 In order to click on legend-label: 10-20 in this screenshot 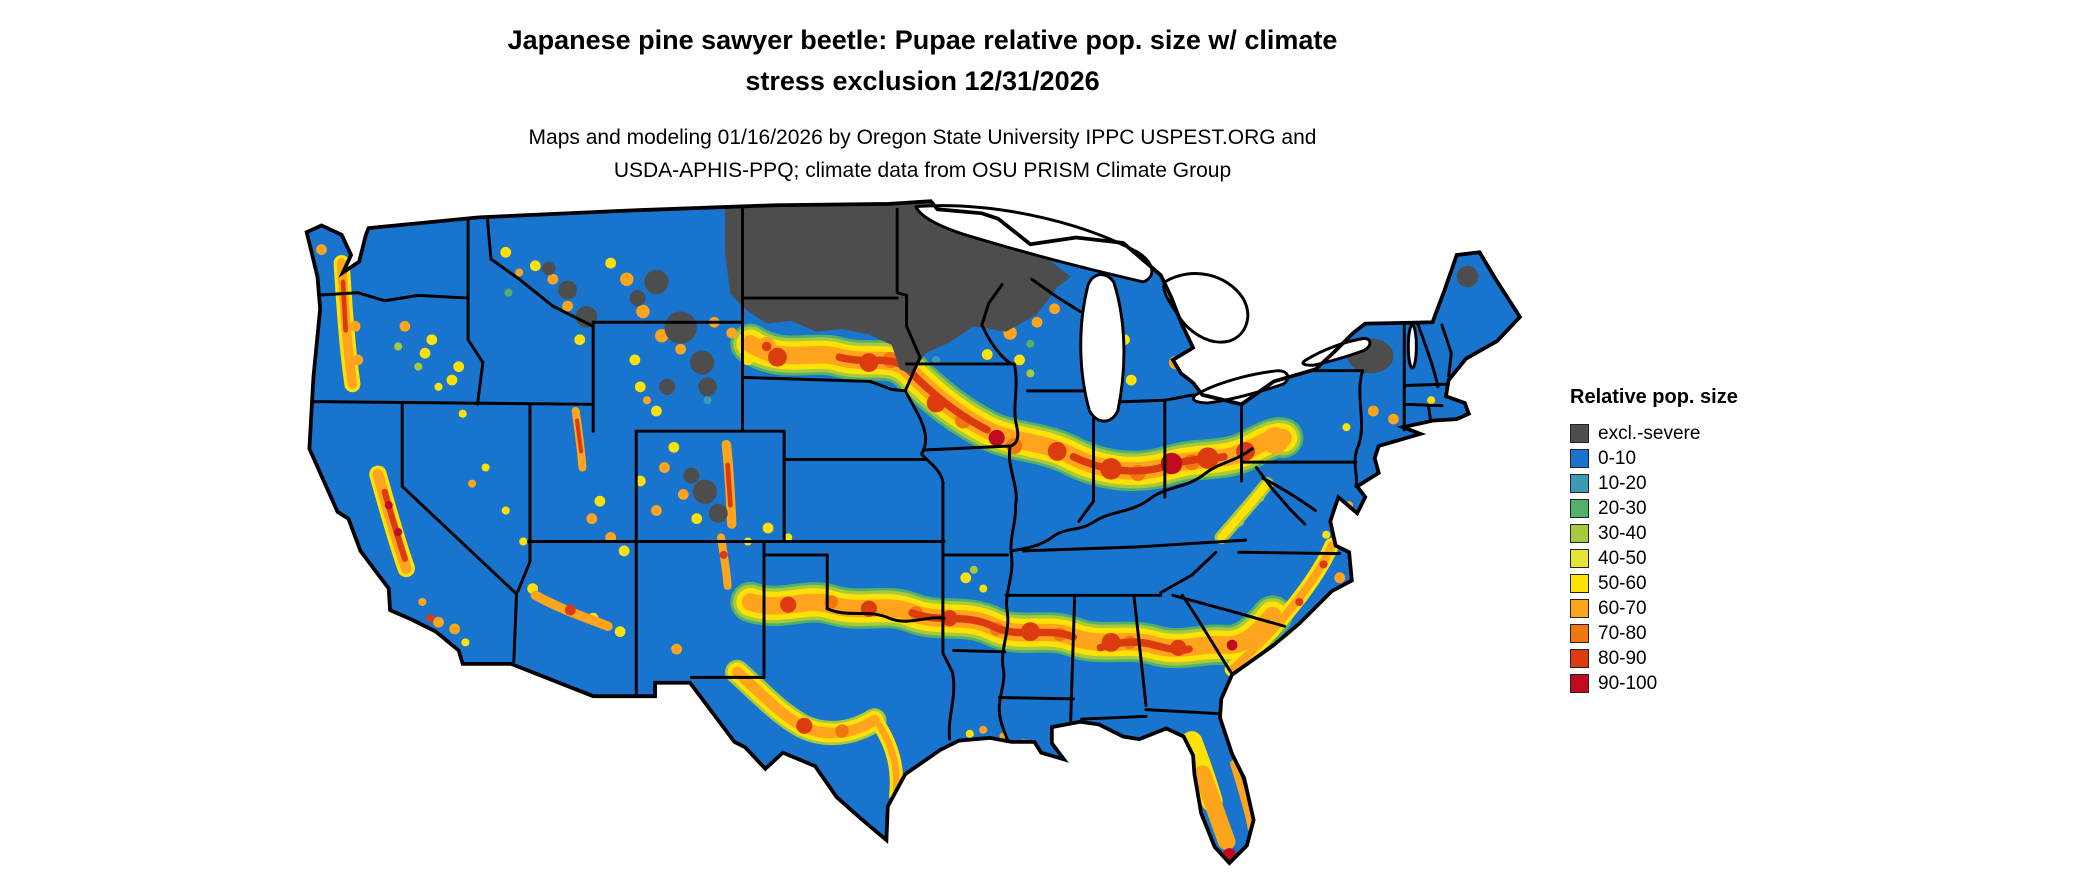, I will do `click(1622, 483)`.